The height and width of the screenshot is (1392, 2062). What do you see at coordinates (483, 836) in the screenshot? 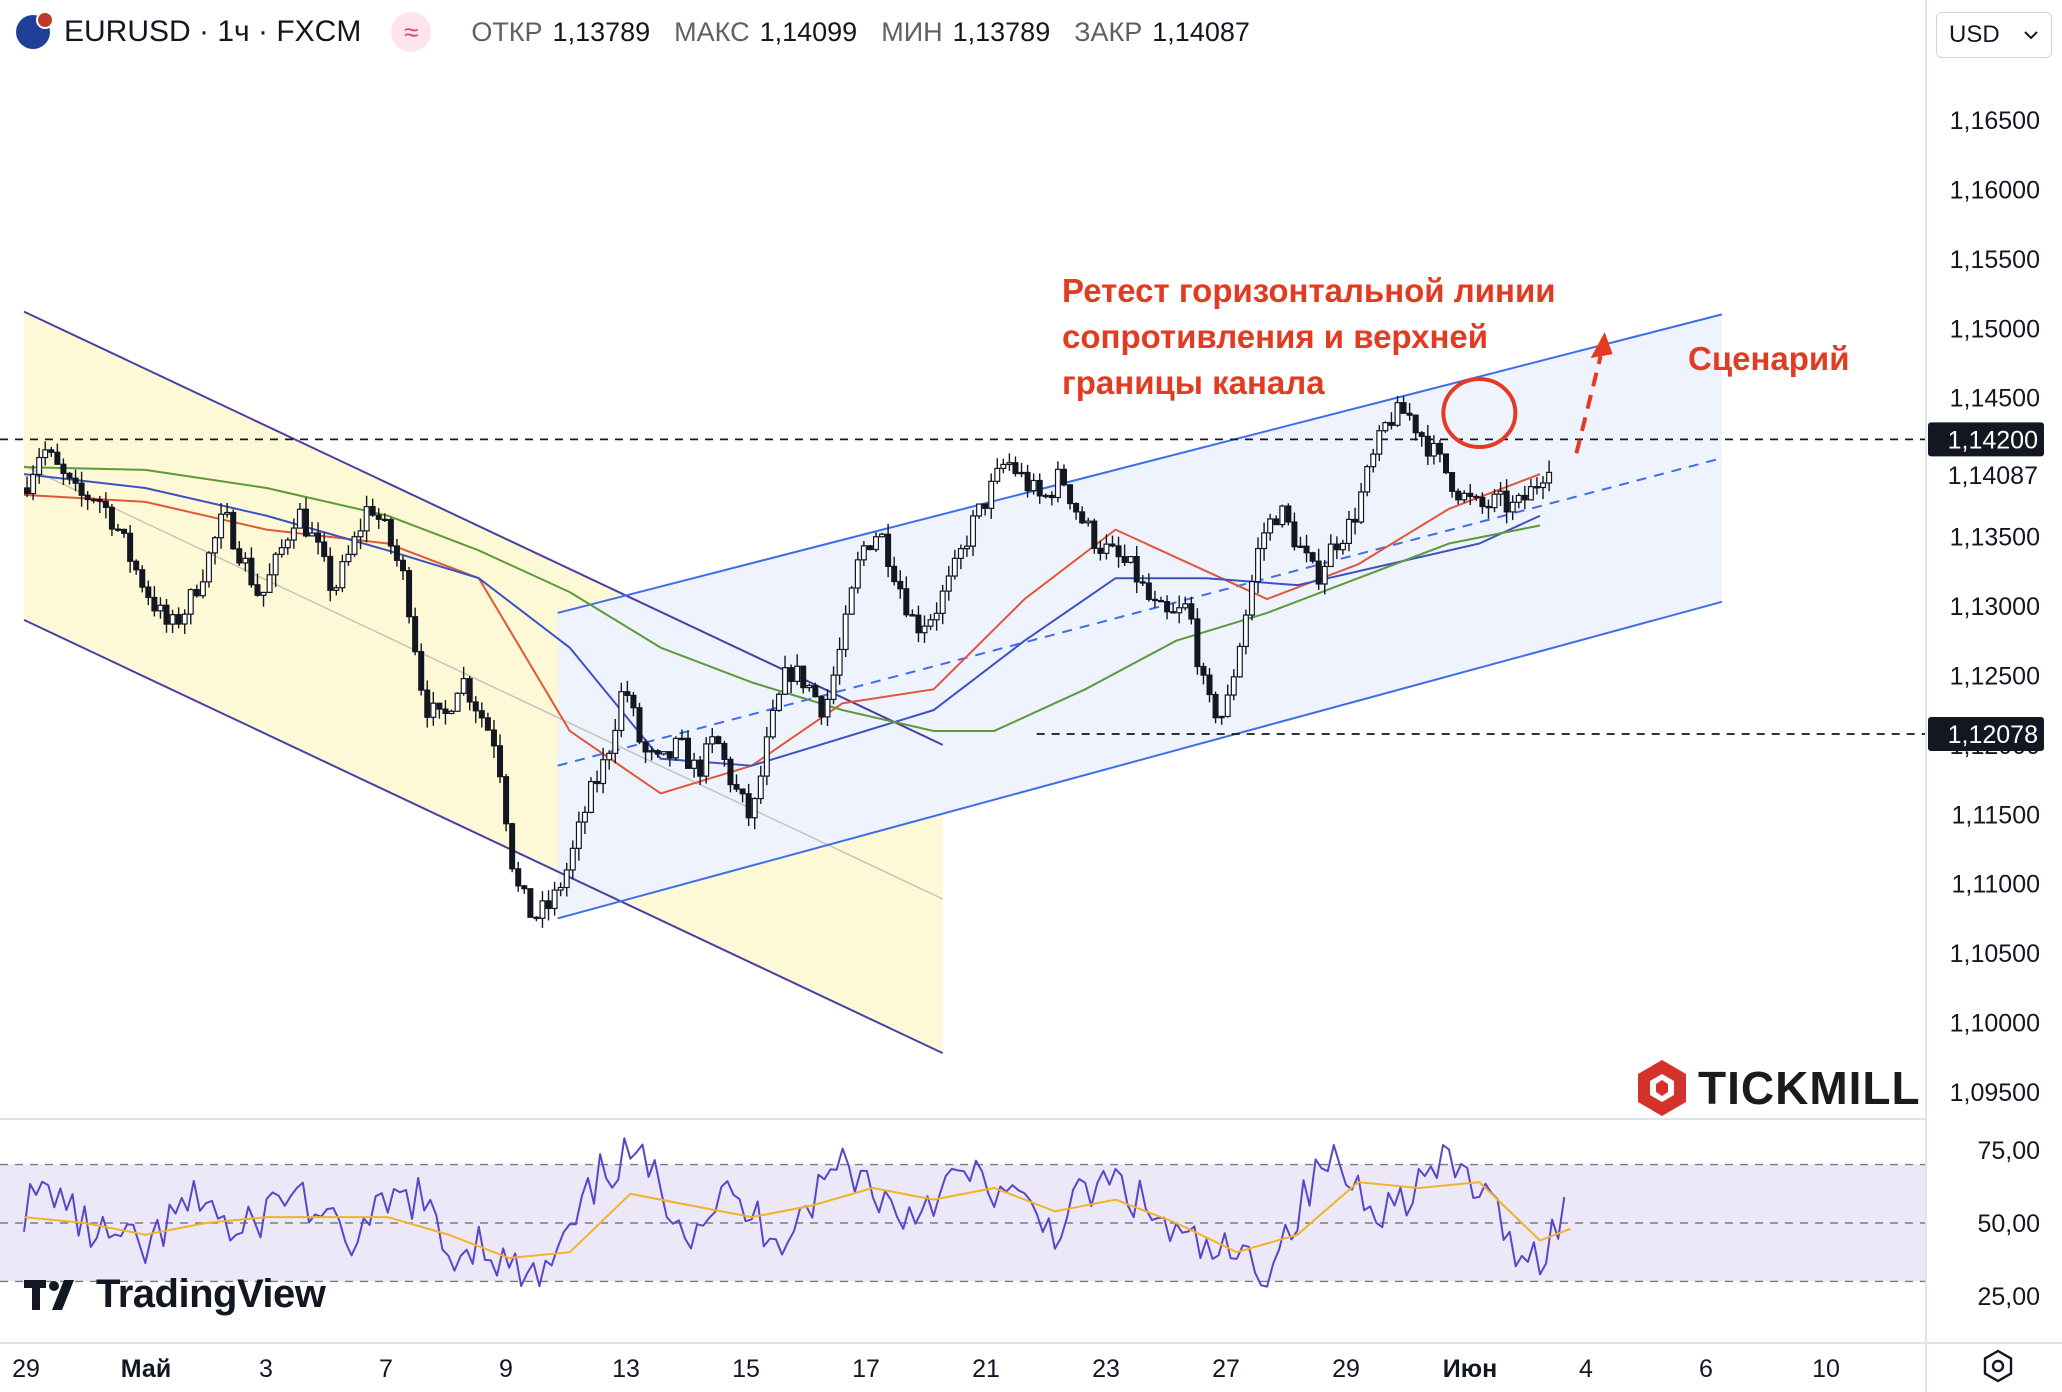
I see `descending-channel-lower-line` at bounding box center [483, 836].